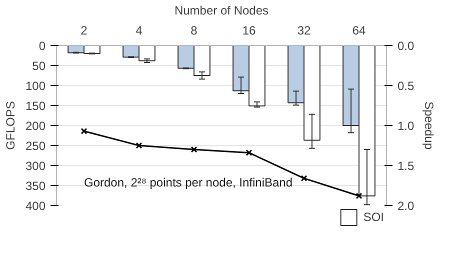 The width and height of the screenshot is (474, 261). Describe the element at coordinates (35, 126) in the screenshot. I see `y-tick-label: 200` at that location.